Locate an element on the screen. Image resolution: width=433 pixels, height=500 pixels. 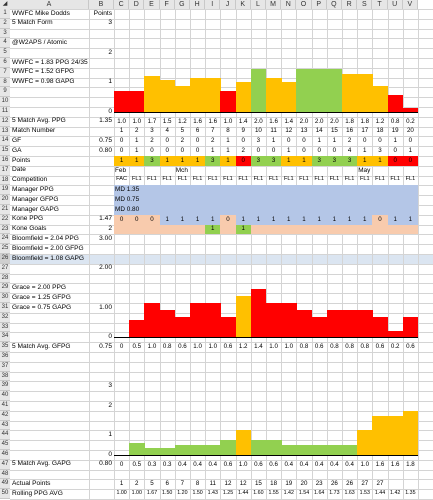
row-header-29: 29 is located at coordinates (5, 288).